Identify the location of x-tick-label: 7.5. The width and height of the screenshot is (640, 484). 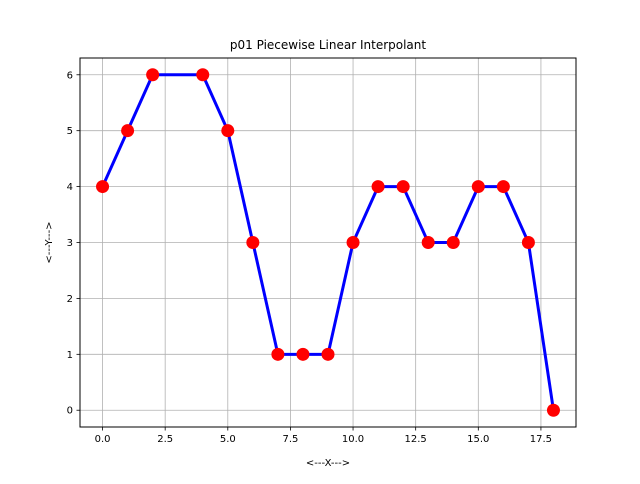
(290, 439).